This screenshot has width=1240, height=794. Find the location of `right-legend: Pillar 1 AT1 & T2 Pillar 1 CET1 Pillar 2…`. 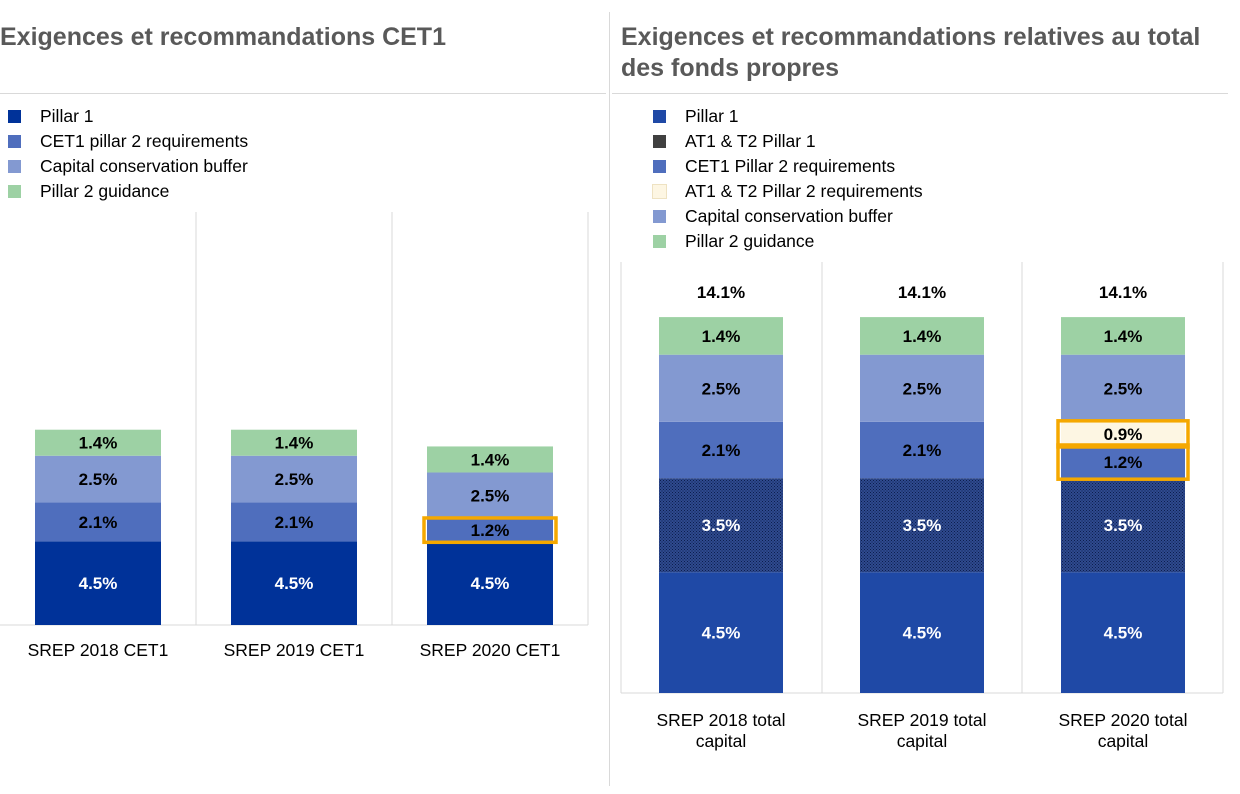

right-legend: Pillar 1 AT1 & T2 Pillar 1 CET1 Pillar 2… is located at coordinates (787, 179).